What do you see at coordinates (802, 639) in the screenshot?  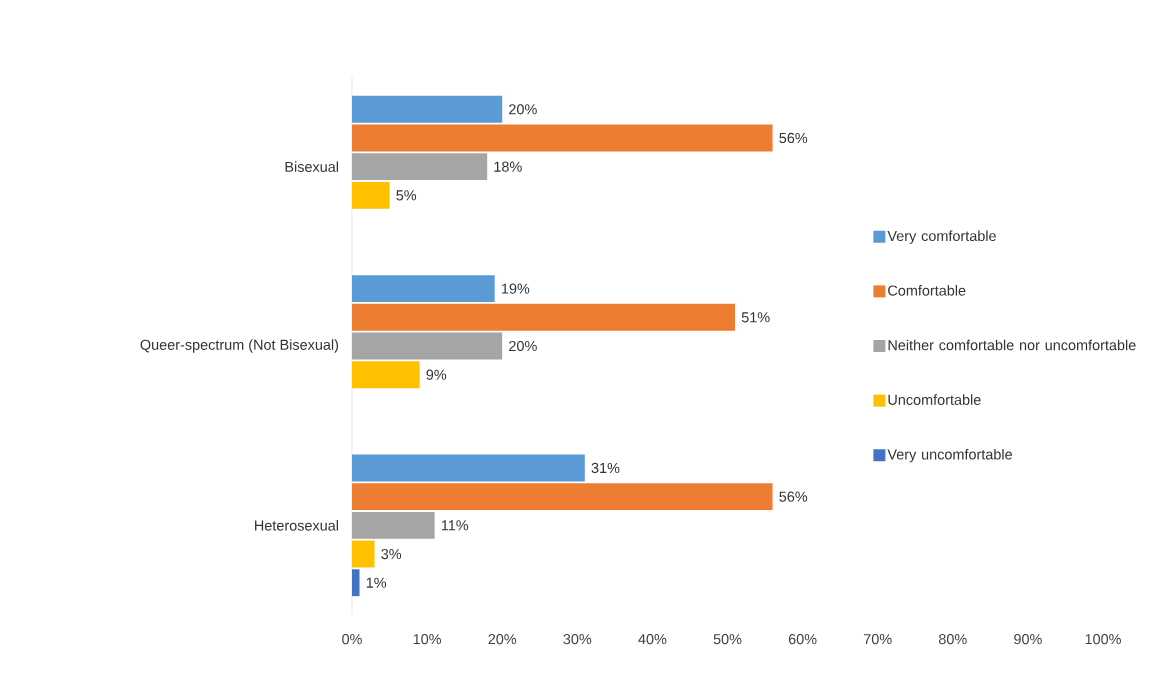 I see `x-tick-label: 60%` at bounding box center [802, 639].